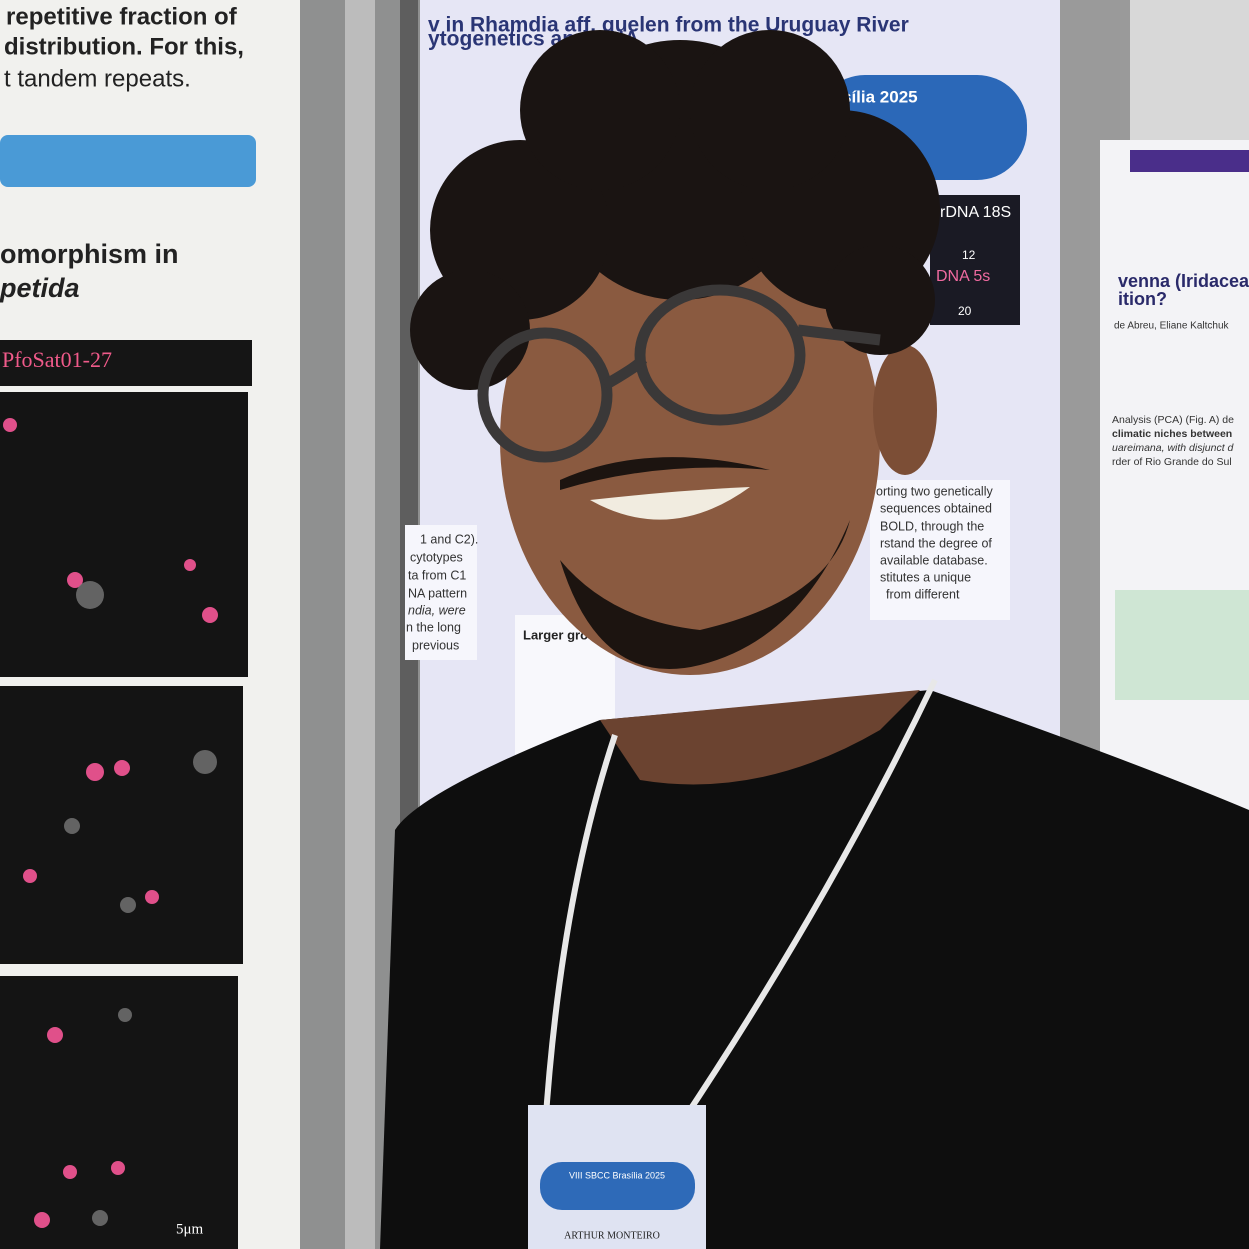  What do you see at coordinates (437, 610) in the screenshot?
I see `poster-text: ndia, were` at bounding box center [437, 610].